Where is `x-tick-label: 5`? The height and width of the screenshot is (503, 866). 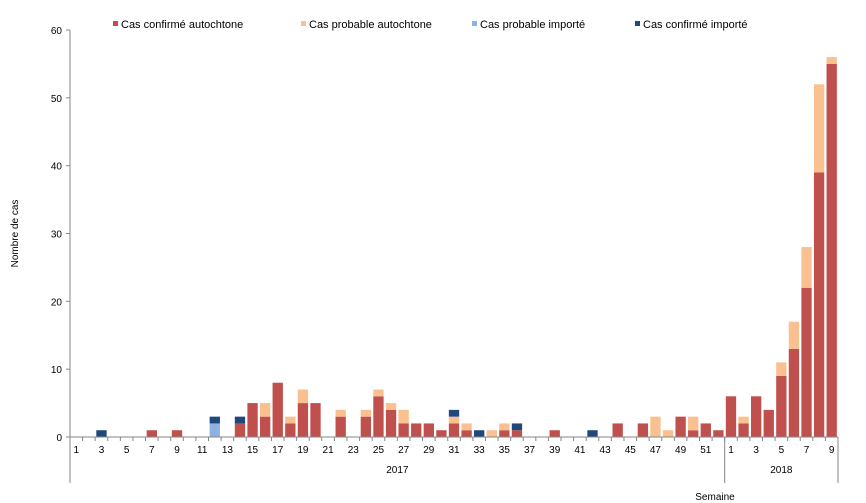 x-tick-label: 5 is located at coordinates (782, 450).